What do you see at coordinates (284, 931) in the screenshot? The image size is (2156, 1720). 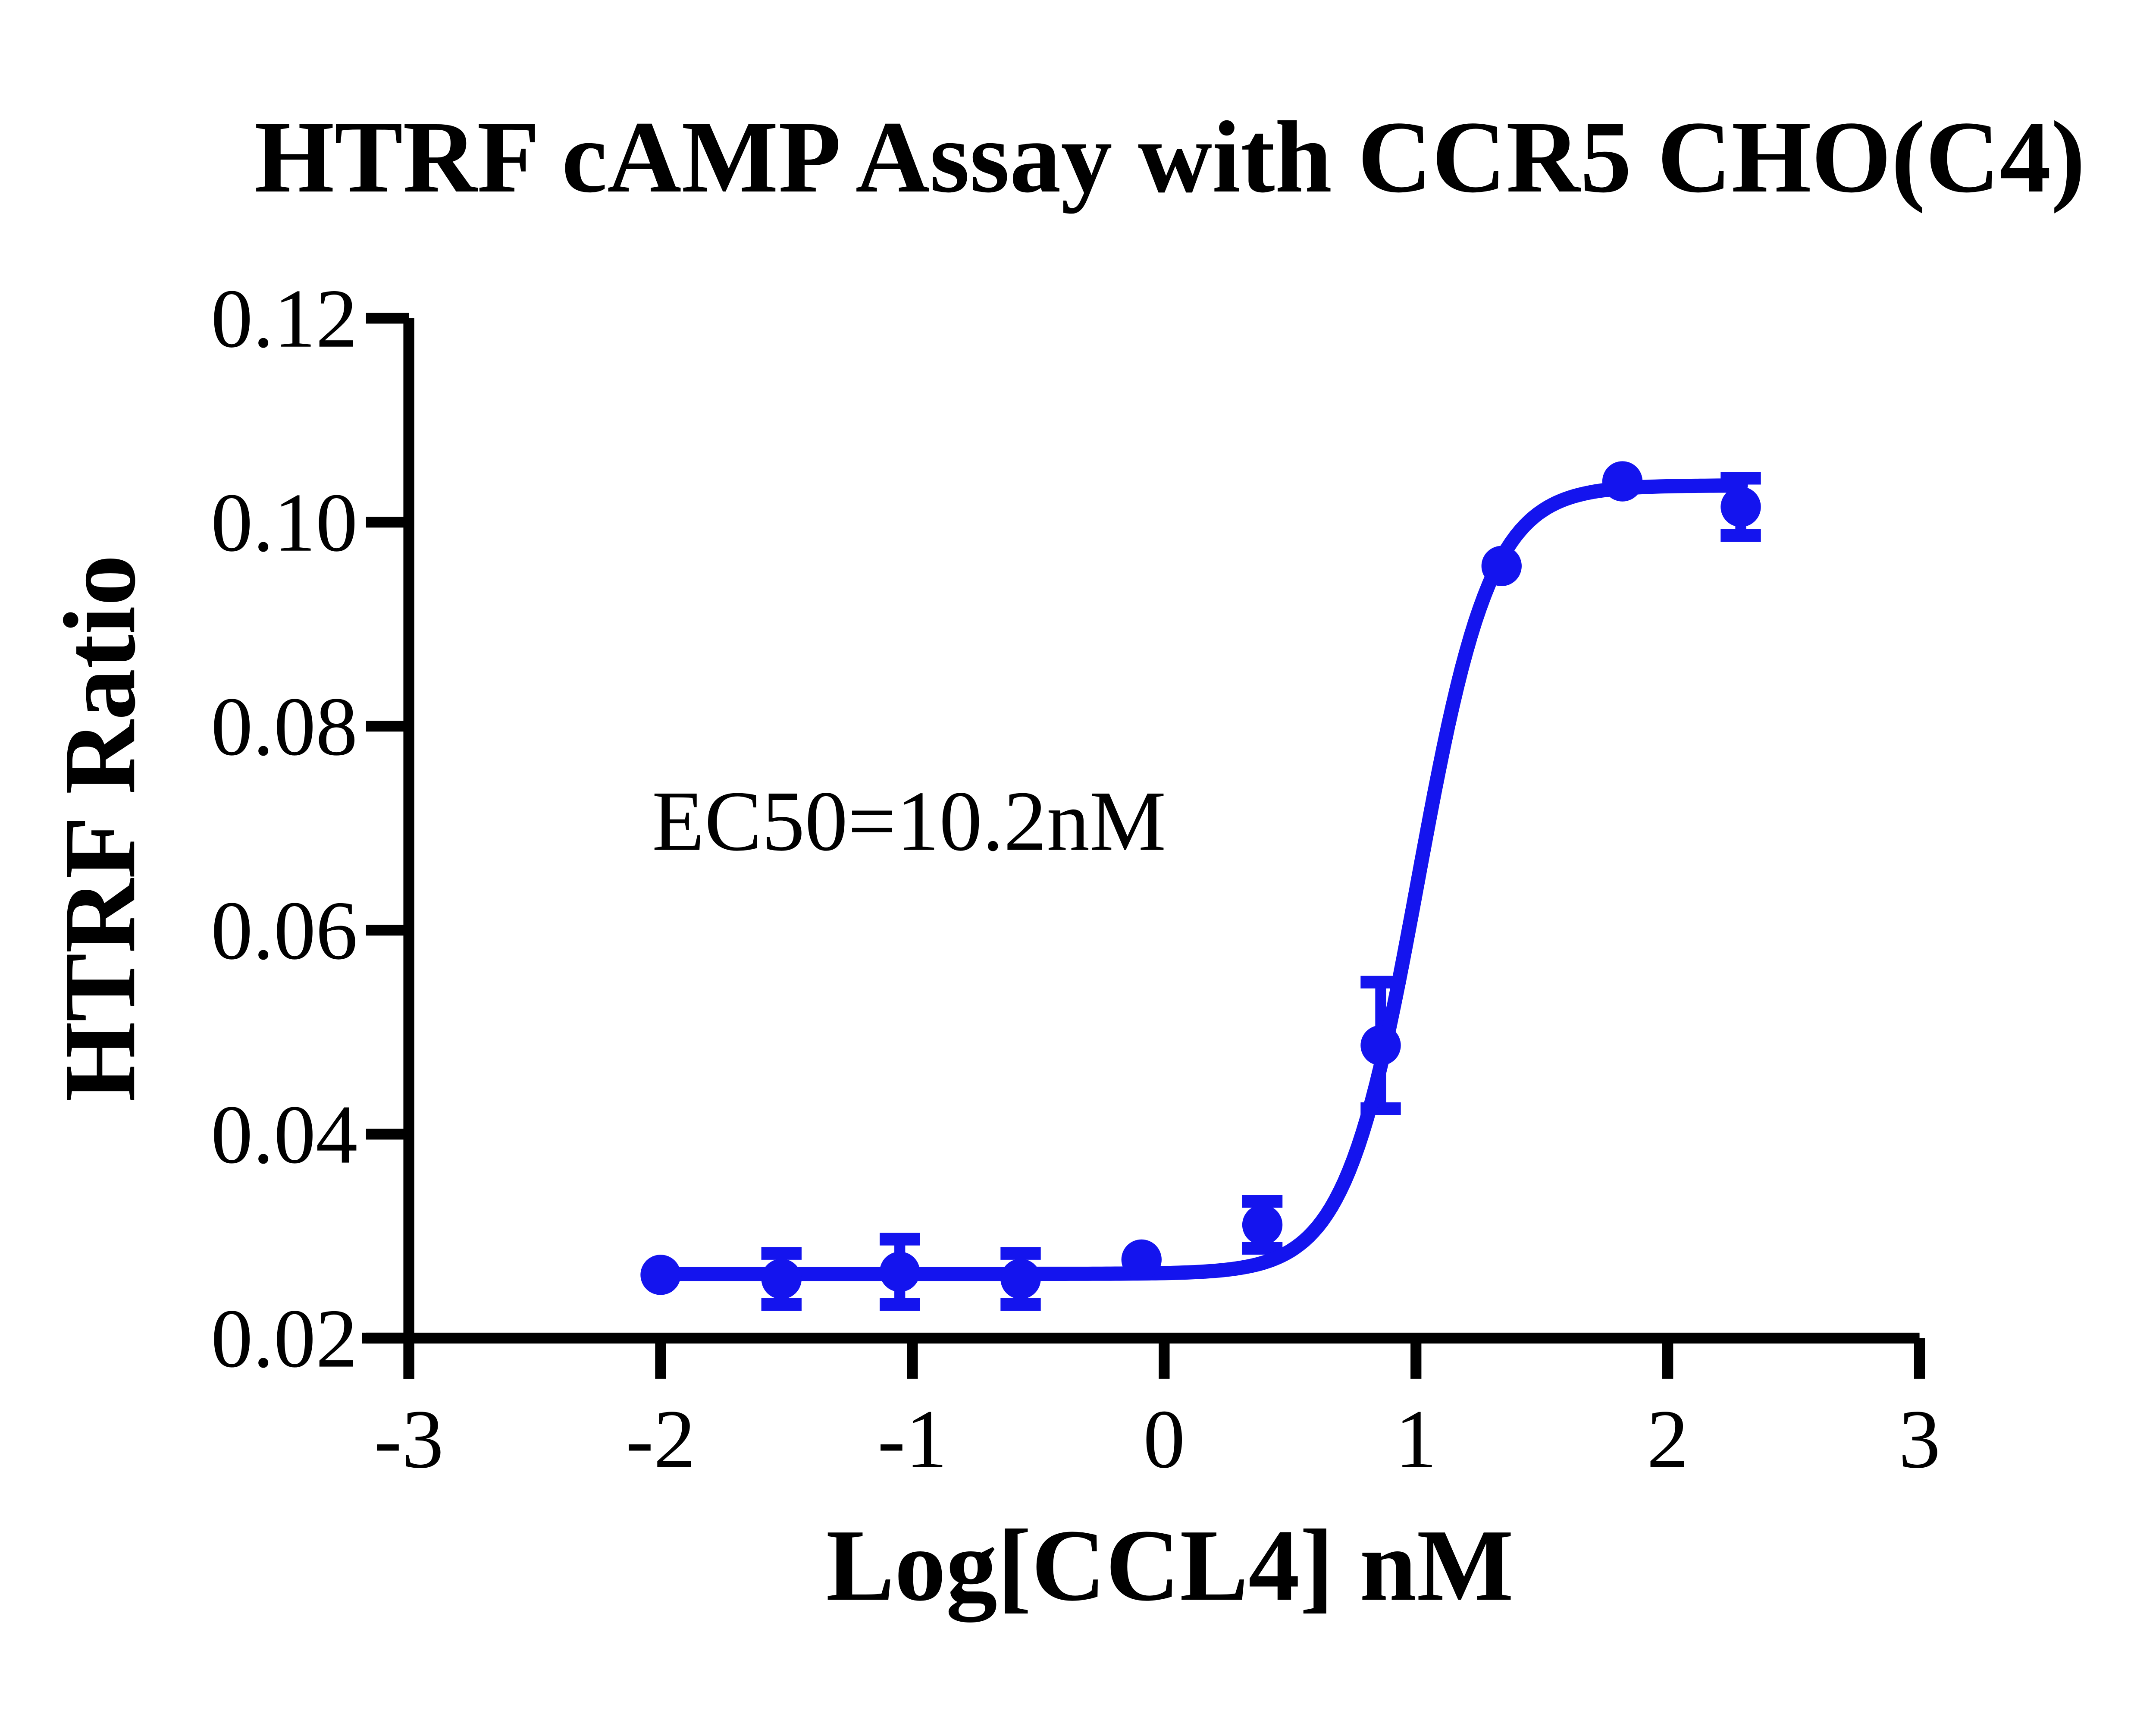 I see `y-tick-label: 0.06` at bounding box center [284, 931].